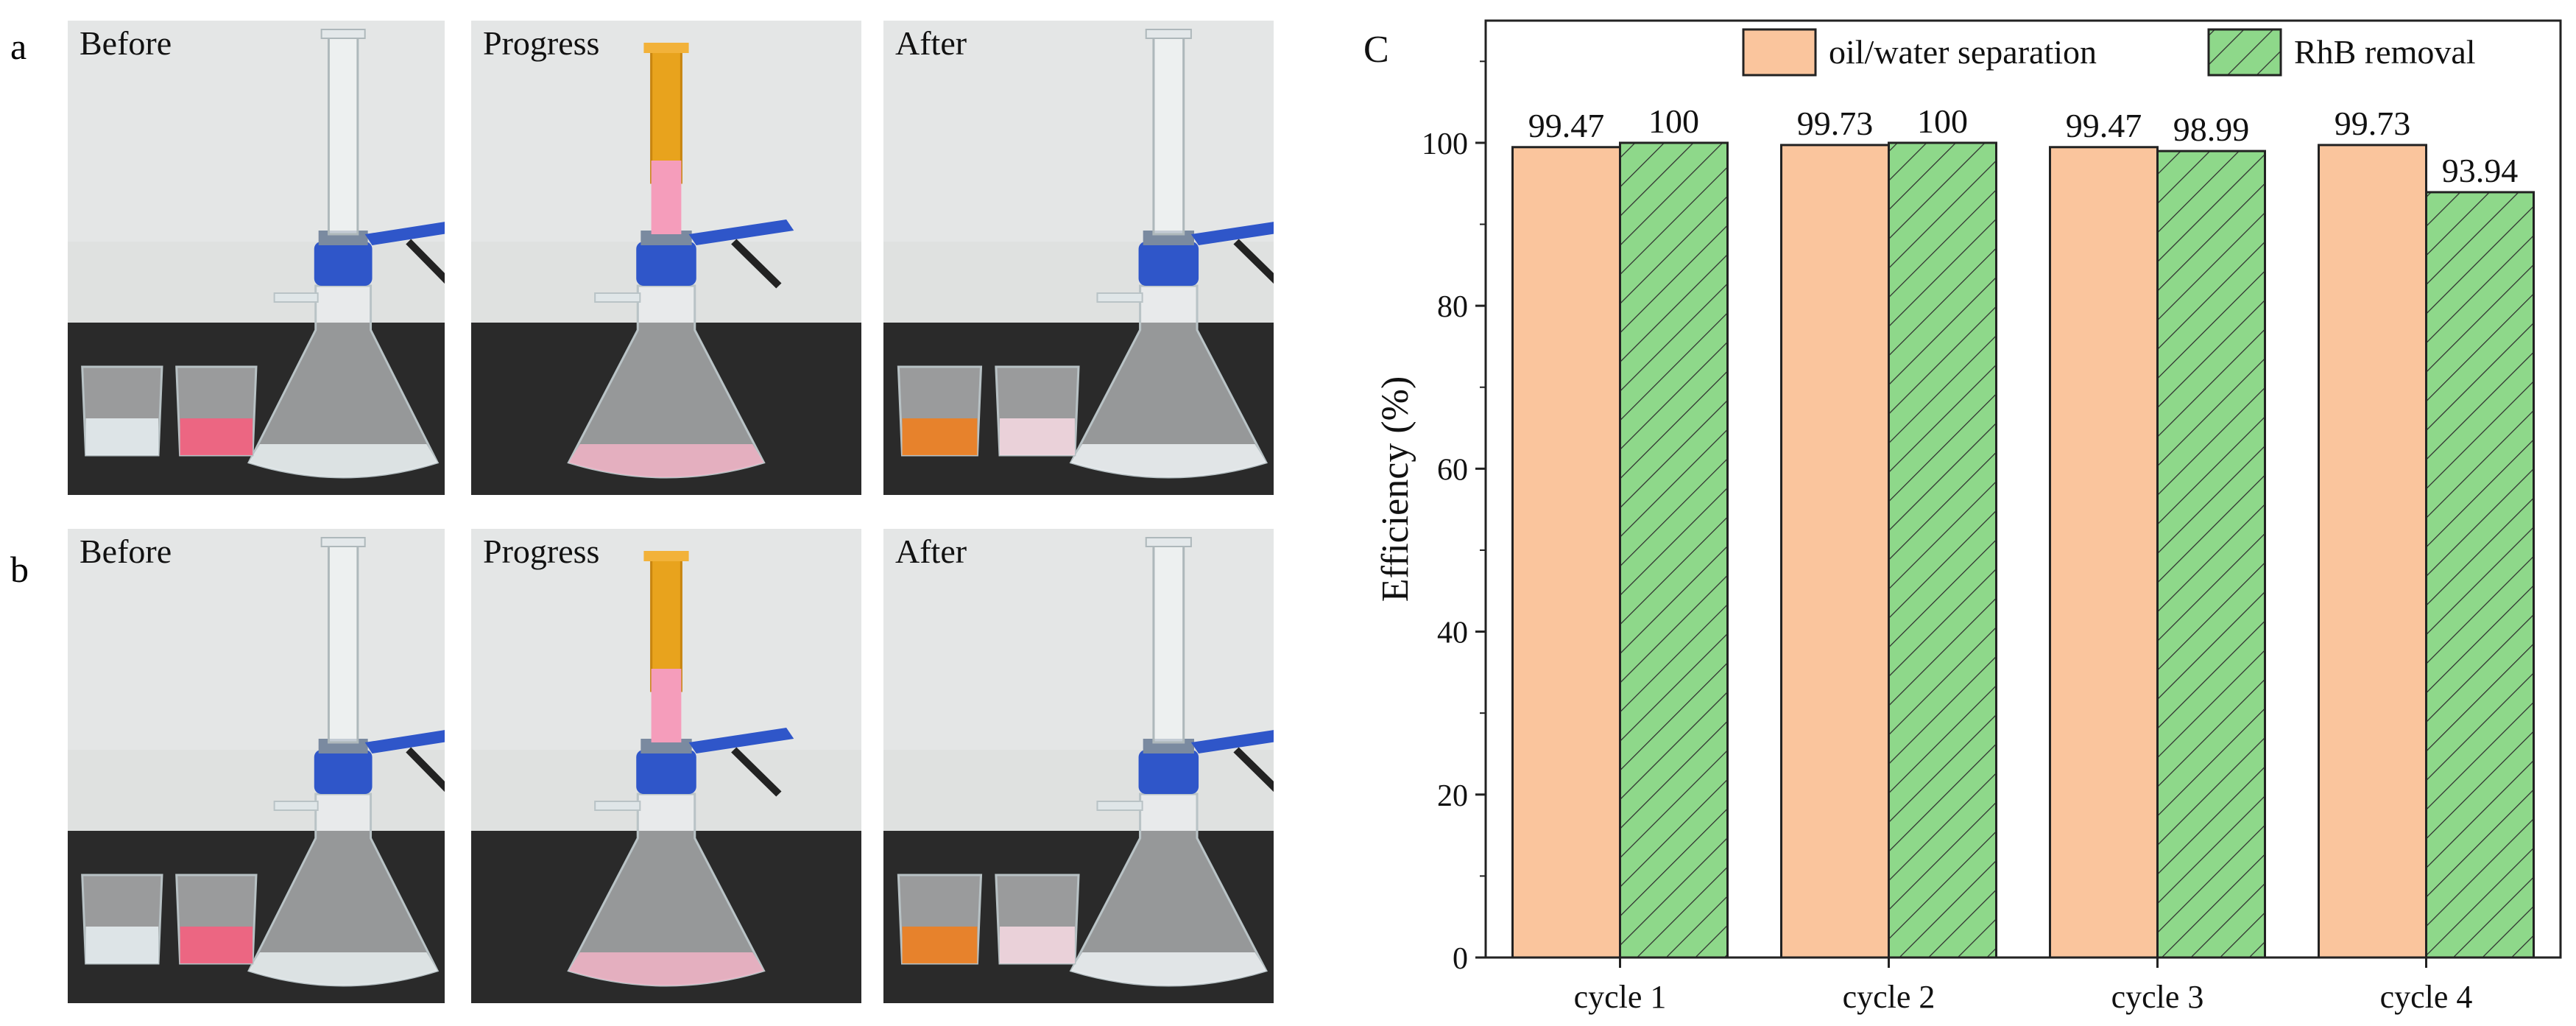 This screenshot has height=1026, width=2576. Describe the element at coordinates (1963, 52) in the screenshot. I see `legend-label: oil/water separation` at that location.